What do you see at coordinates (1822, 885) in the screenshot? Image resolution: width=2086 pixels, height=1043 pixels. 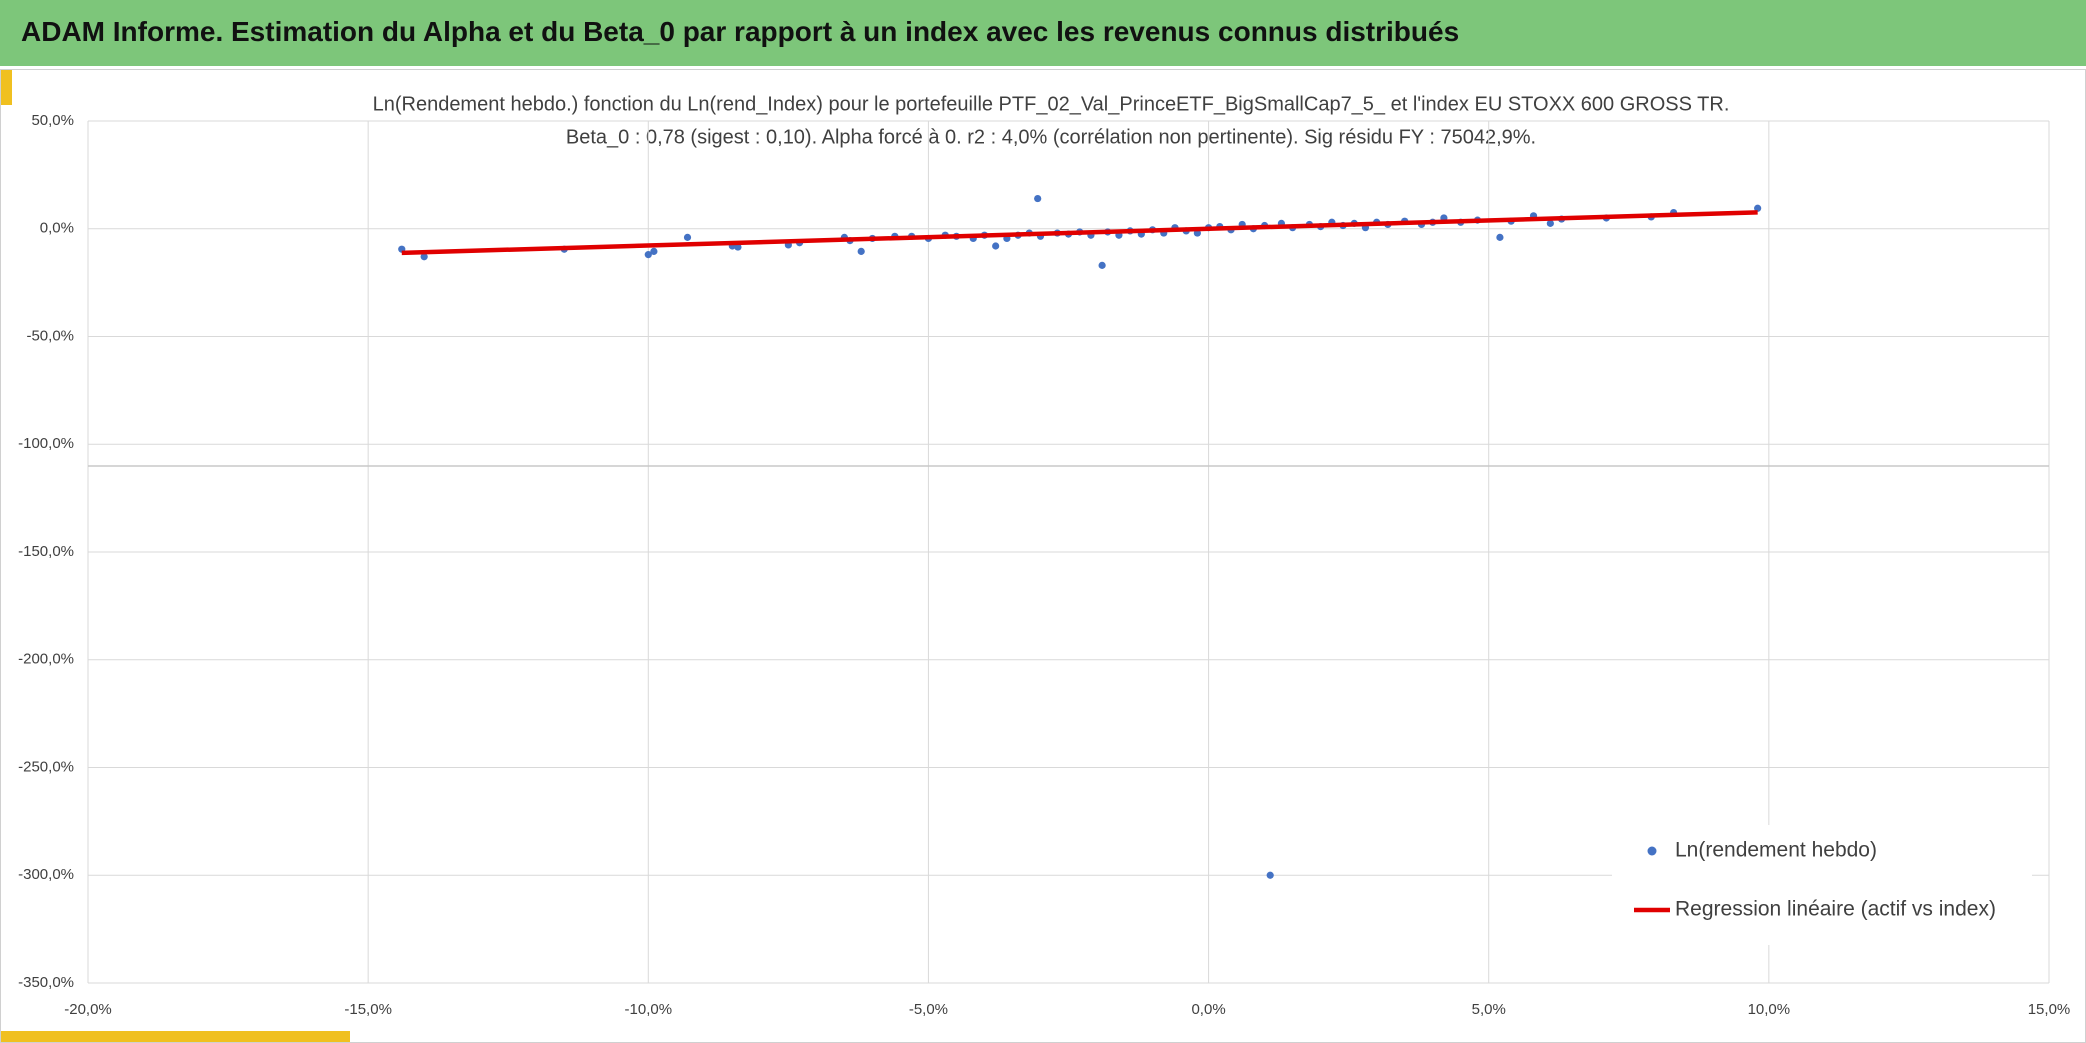 I see `legend-box` at bounding box center [1822, 885].